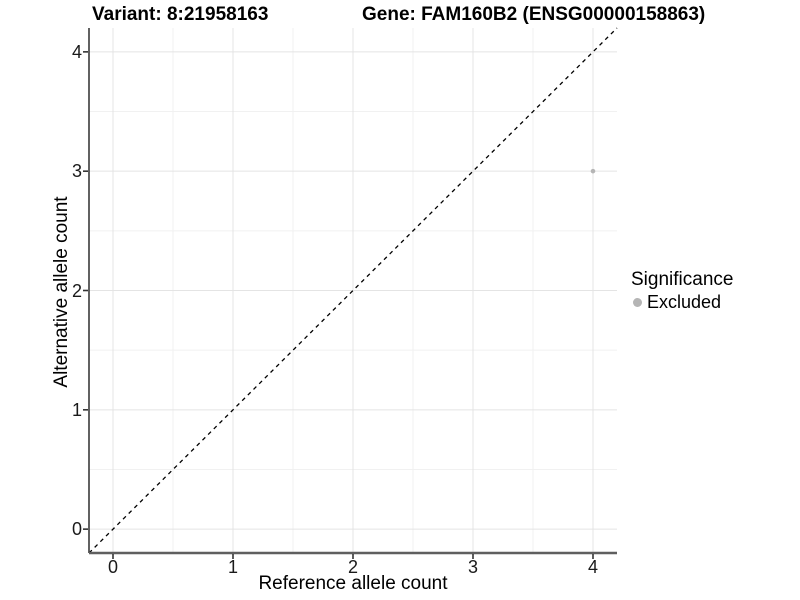 The width and height of the screenshot is (800, 600). Describe the element at coordinates (534, 14) in the screenshot. I see `gene-title: Gene: FAM160B2 (ENSG00000158863)` at that location.